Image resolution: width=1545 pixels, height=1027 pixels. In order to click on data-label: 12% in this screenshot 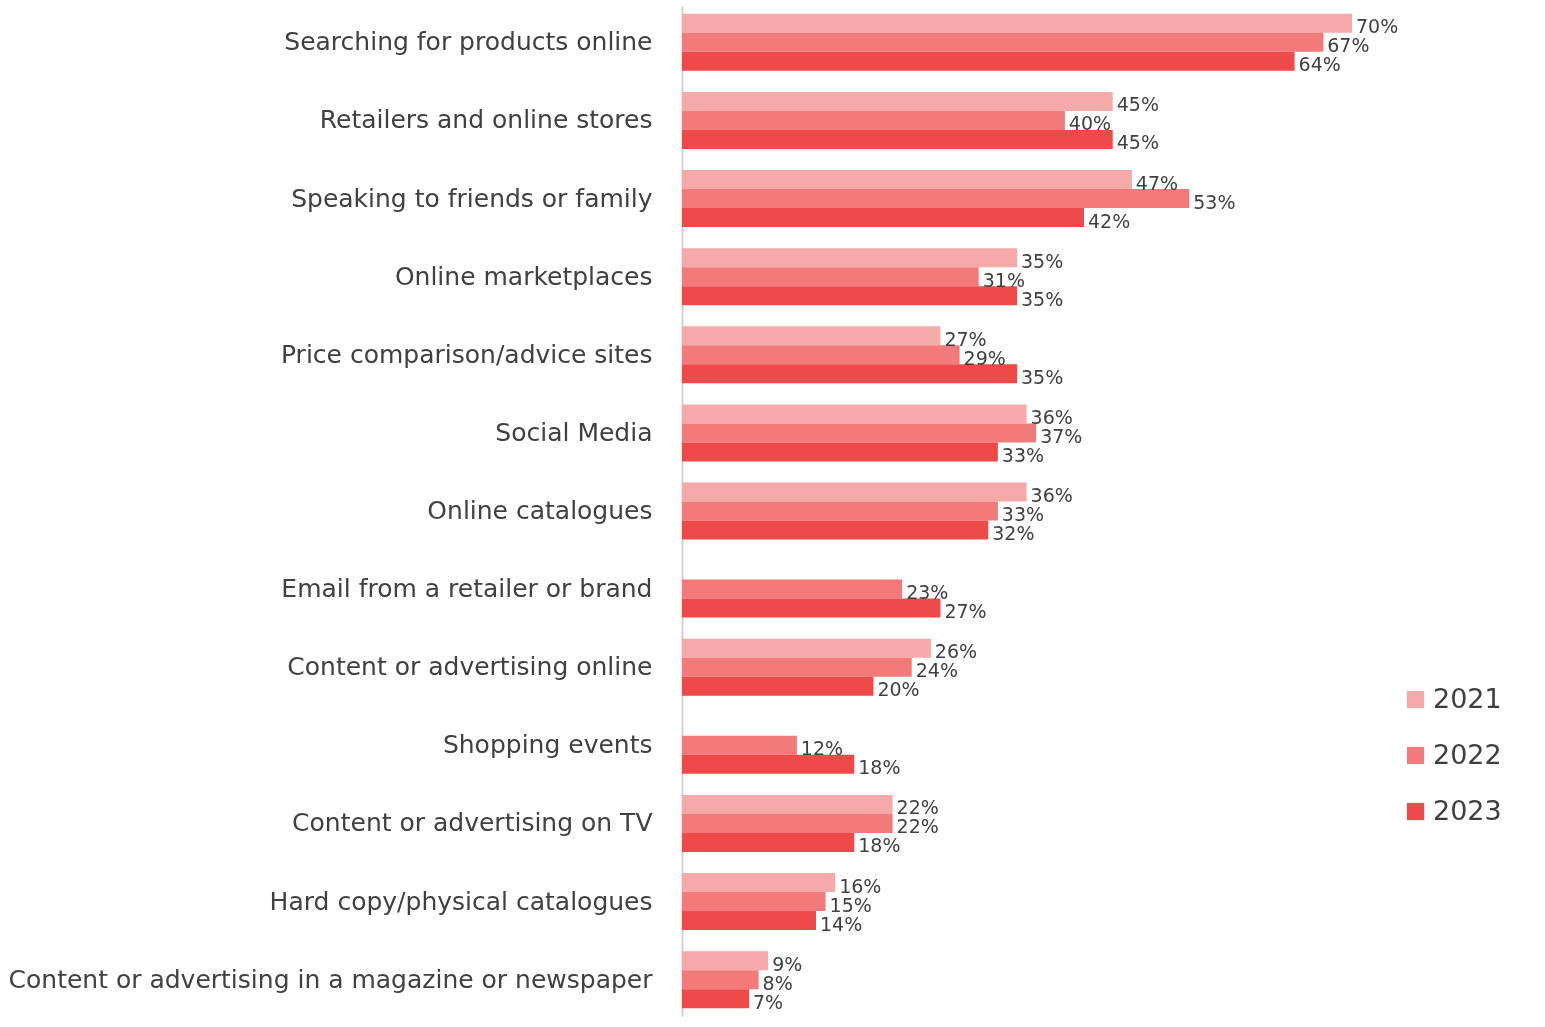, I will do `click(822, 748)`.